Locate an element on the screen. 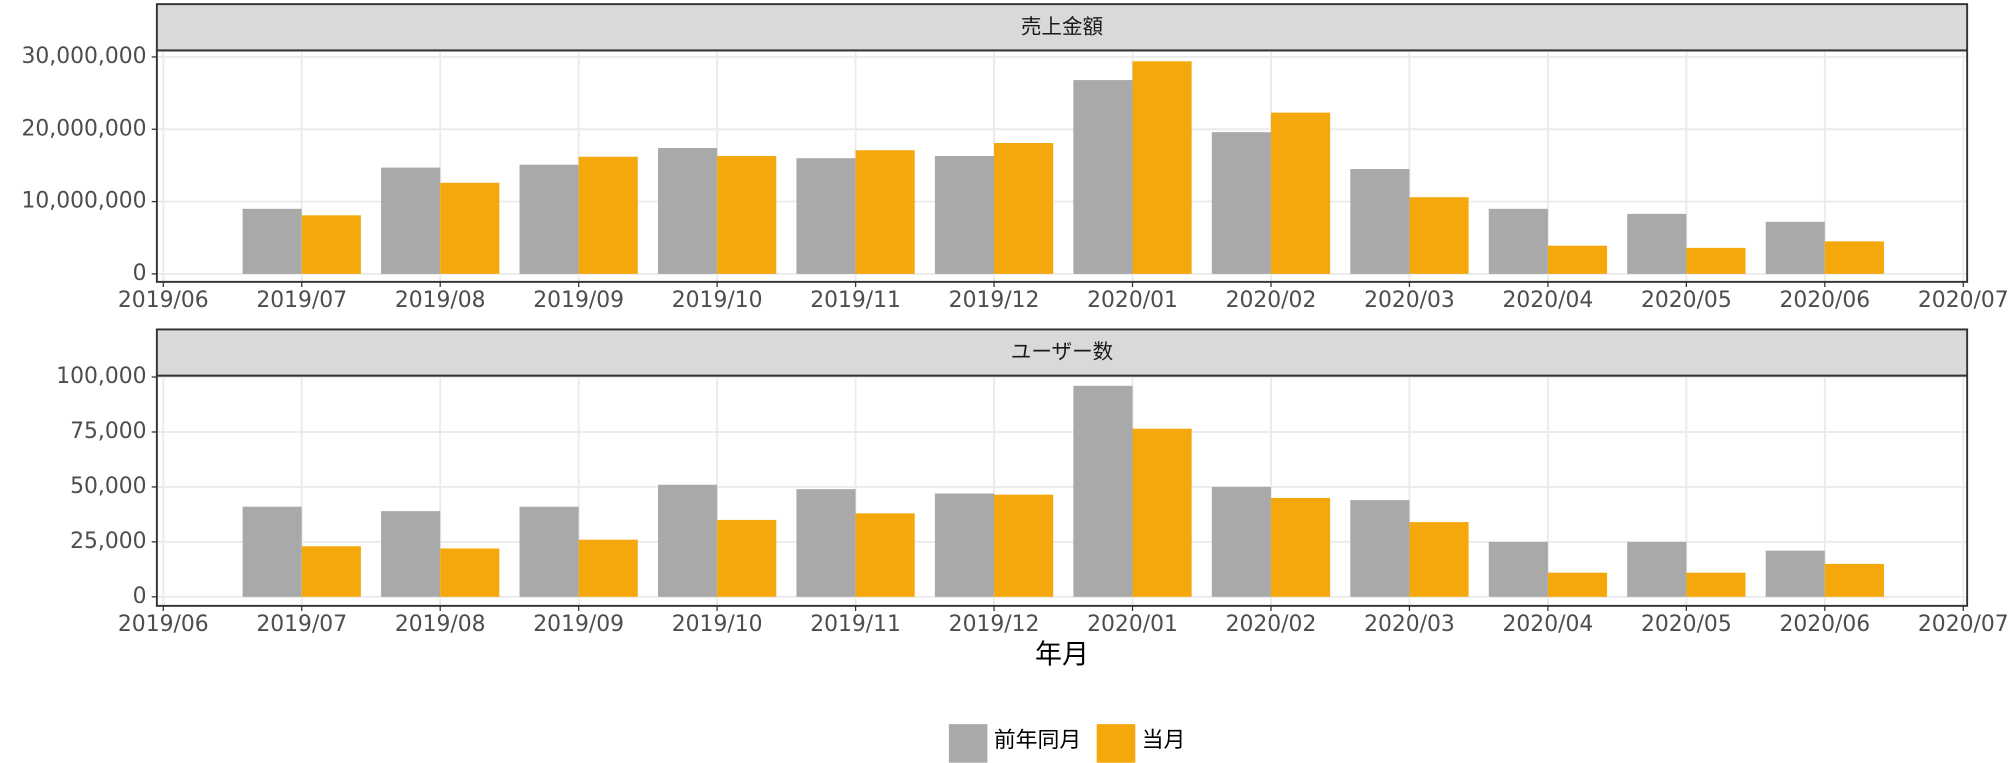 The image size is (2016, 763). panel-title: 売上金額 is located at coordinates (1062, 26).